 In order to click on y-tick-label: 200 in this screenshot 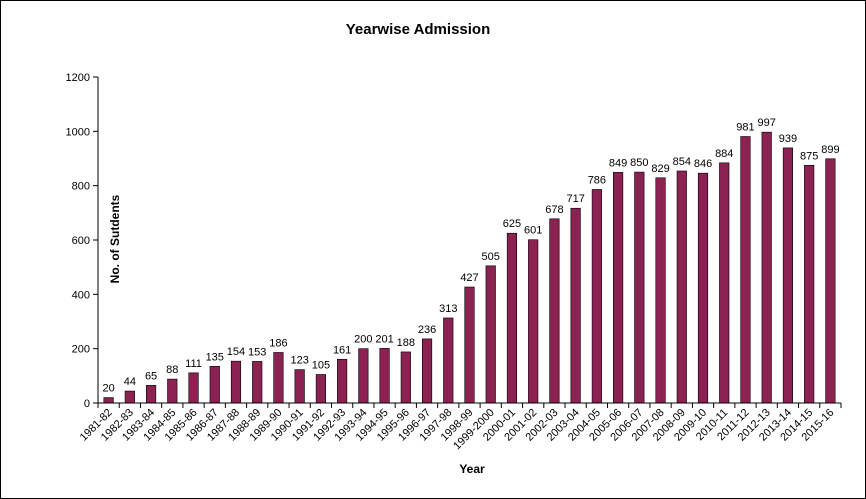, I will do `click(81, 350)`.